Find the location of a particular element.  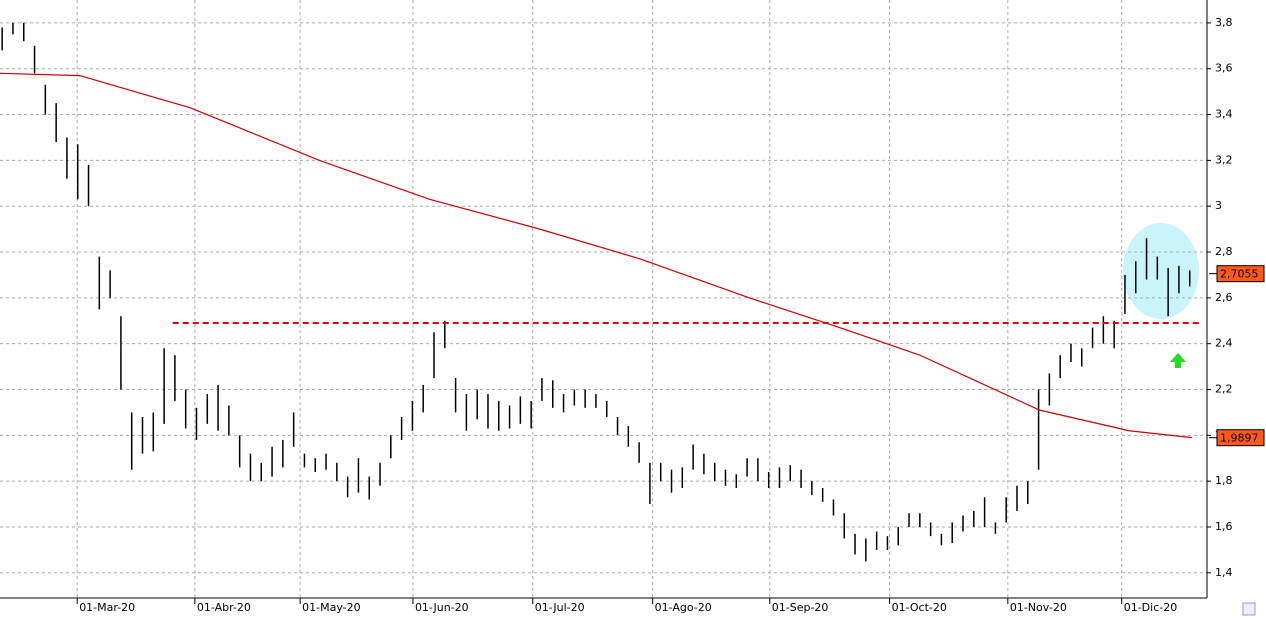

price-label: 2,7055 is located at coordinates (1239, 274).